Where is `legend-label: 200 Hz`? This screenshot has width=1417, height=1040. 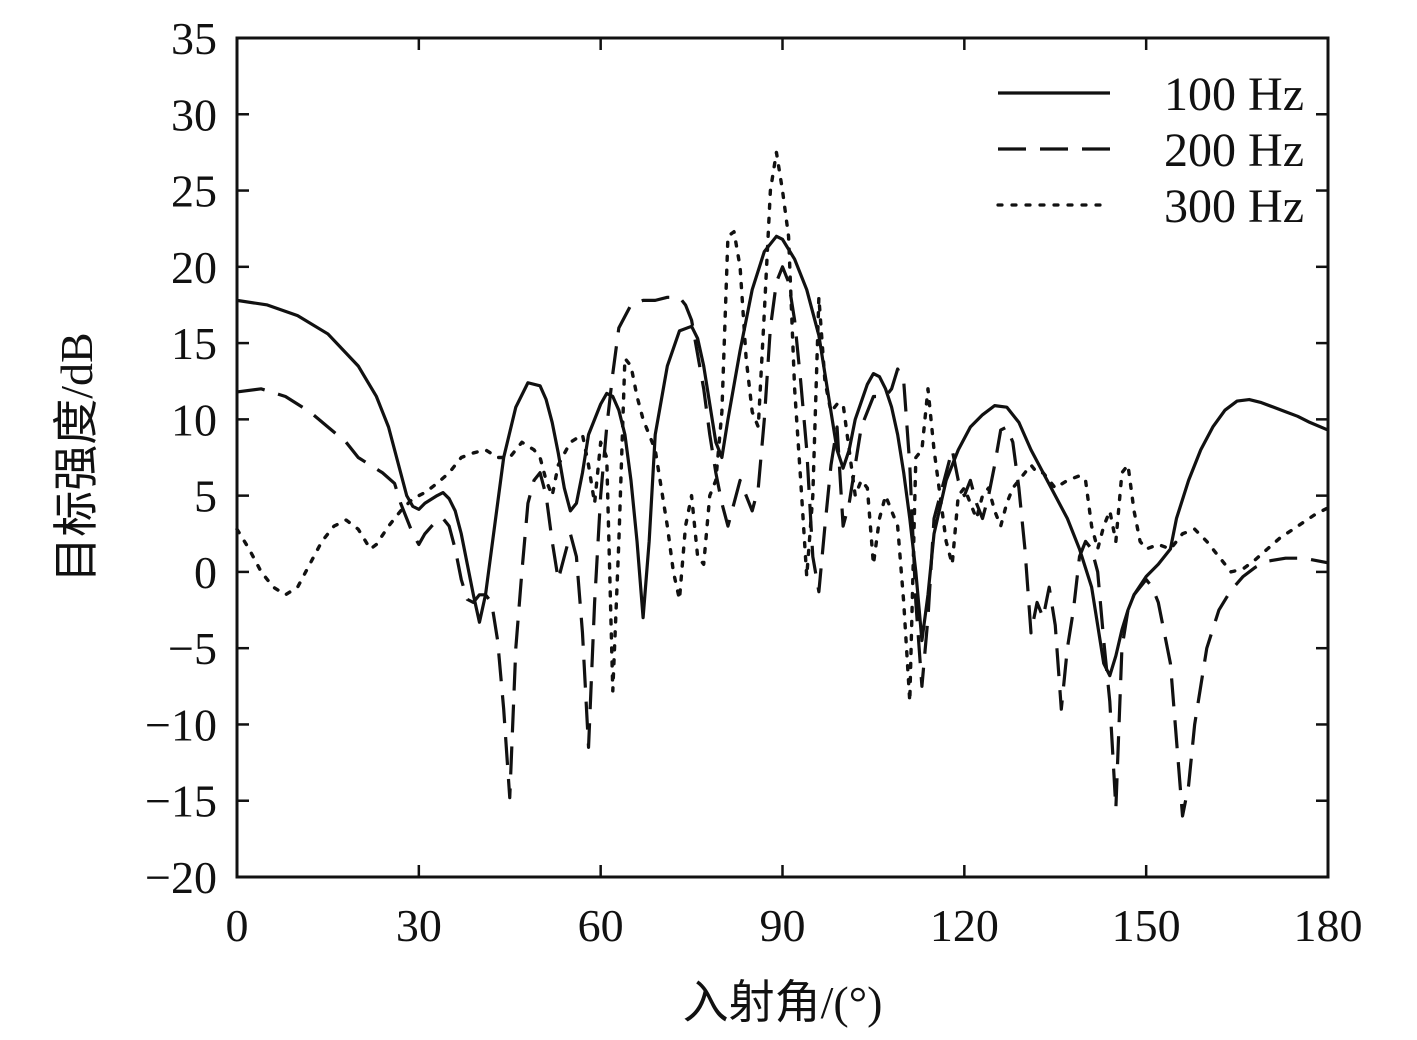 legend-label: 200 Hz is located at coordinates (1234, 150).